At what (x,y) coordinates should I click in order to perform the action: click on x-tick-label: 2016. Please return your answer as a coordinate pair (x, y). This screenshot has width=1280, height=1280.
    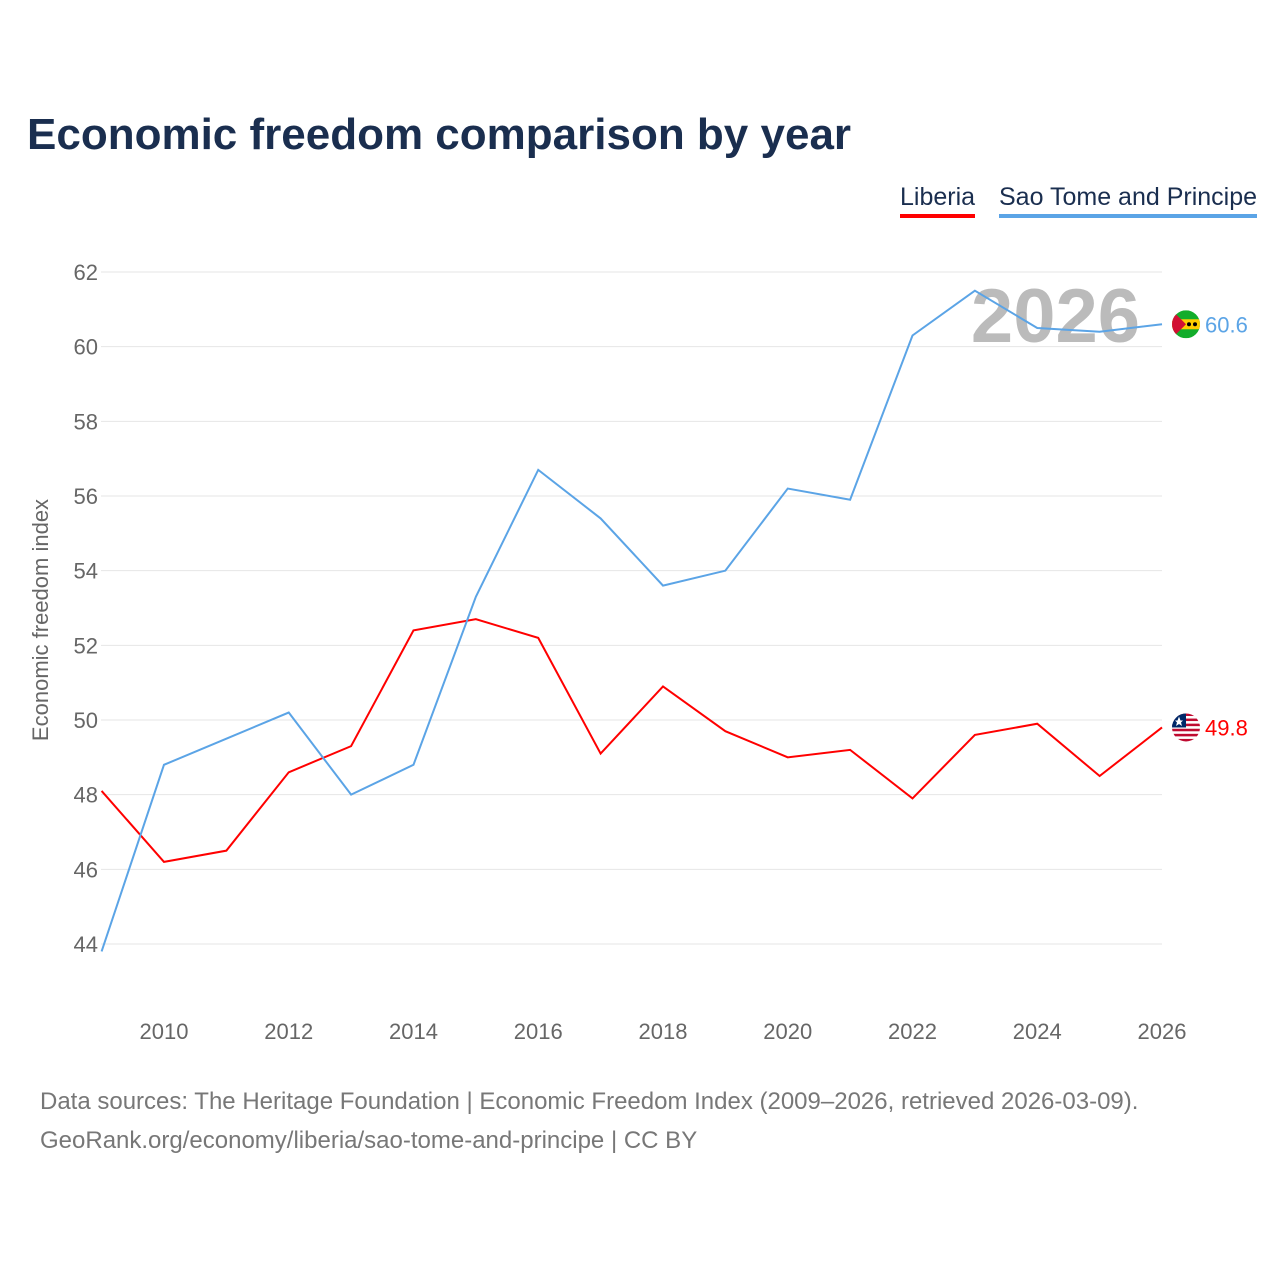
    Looking at the image, I should click on (538, 1031).